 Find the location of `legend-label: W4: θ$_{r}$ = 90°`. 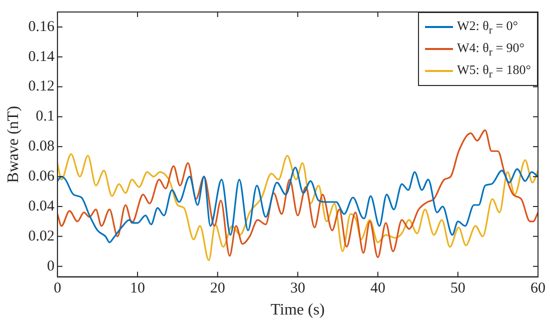

legend-label: W4: θ$_{r}$ = 90° is located at coordinates (490, 49).